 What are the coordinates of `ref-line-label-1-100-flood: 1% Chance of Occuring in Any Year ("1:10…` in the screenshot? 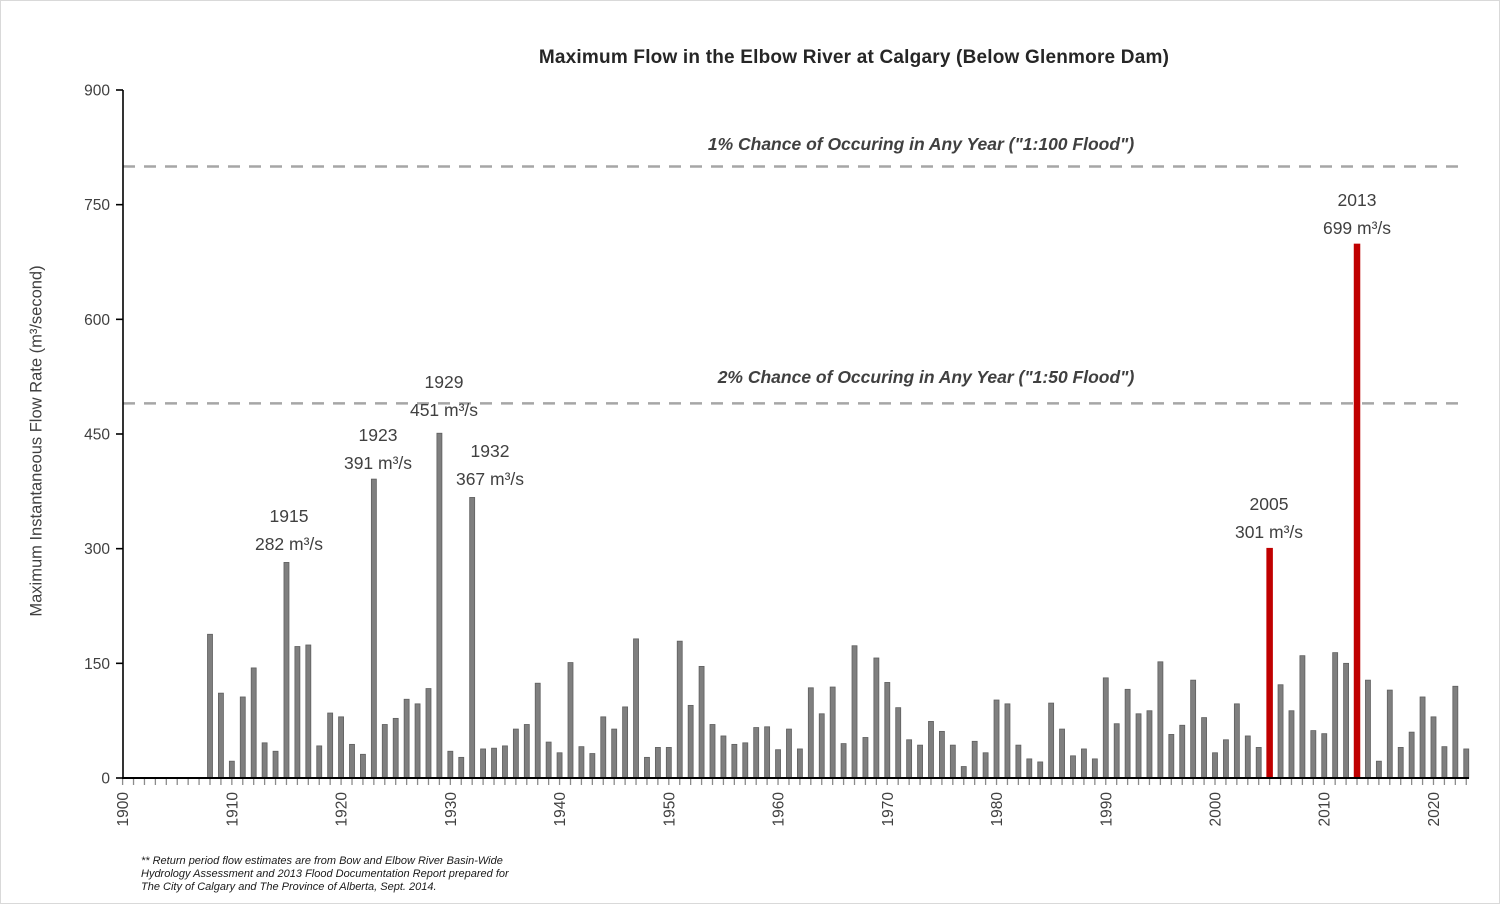 It's located at (921, 144).